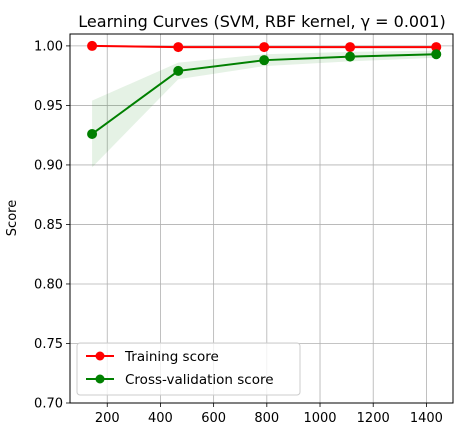  Describe the element at coordinates (48, 46) in the screenshot. I see `y-tick-label: 1.00` at that location.